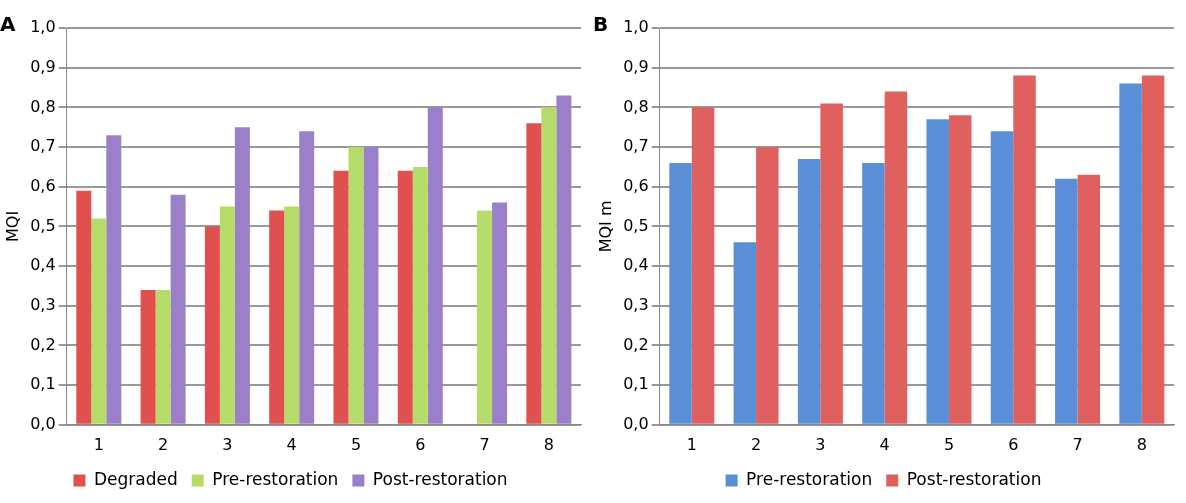  Describe the element at coordinates (601, 24) in the screenshot. I see `chart-title: B` at that location.